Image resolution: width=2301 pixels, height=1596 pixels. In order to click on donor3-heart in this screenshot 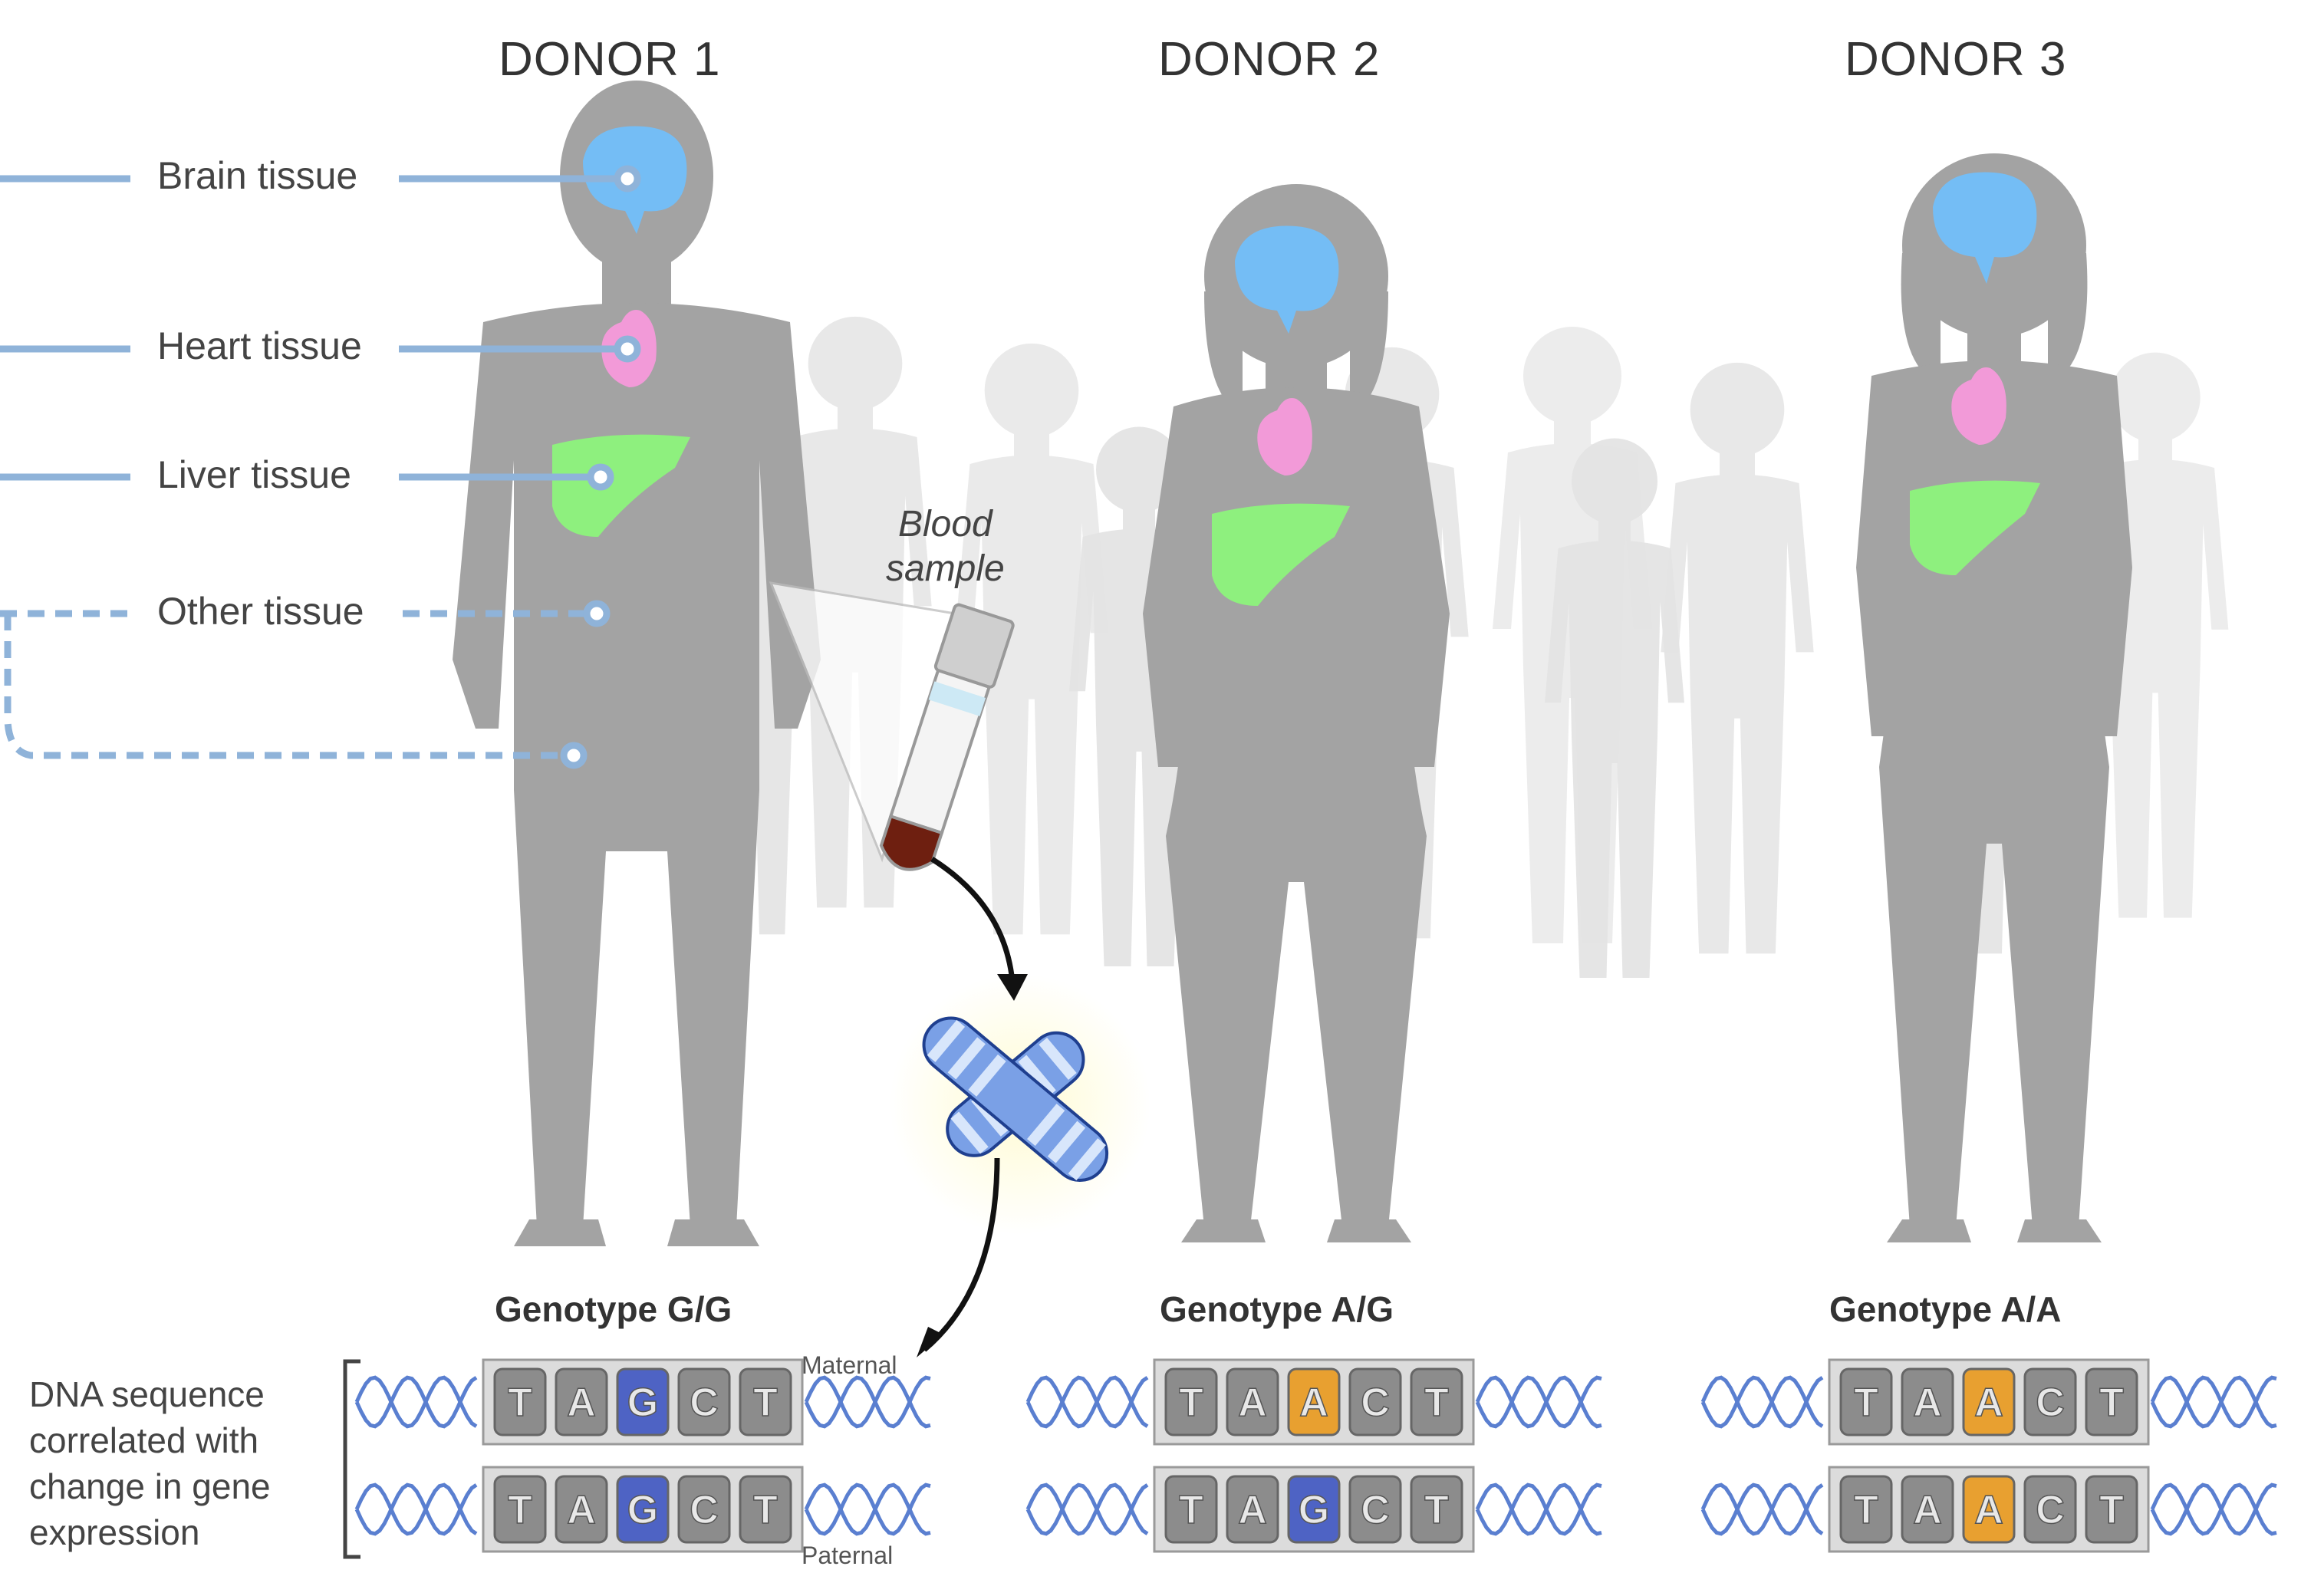, I will do `click(1978, 406)`.